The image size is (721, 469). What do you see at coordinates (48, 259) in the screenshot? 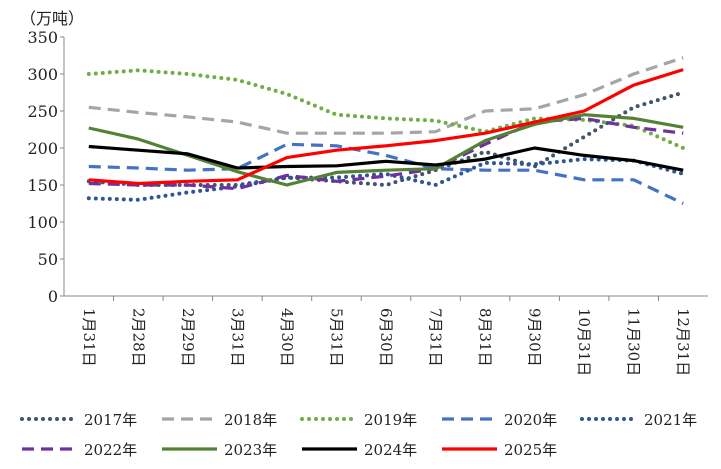
I see `y-tick-label: 50` at bounding box center [48, 259].